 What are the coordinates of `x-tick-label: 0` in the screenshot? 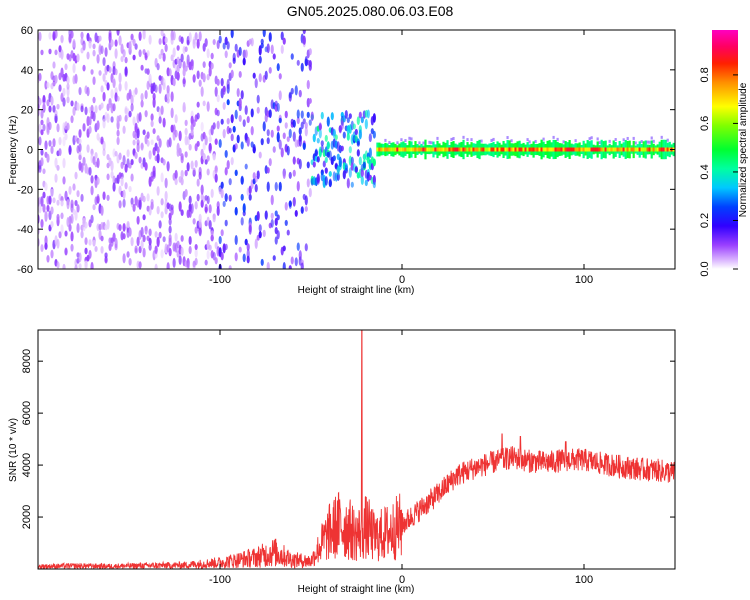 It's located at (402, 280).